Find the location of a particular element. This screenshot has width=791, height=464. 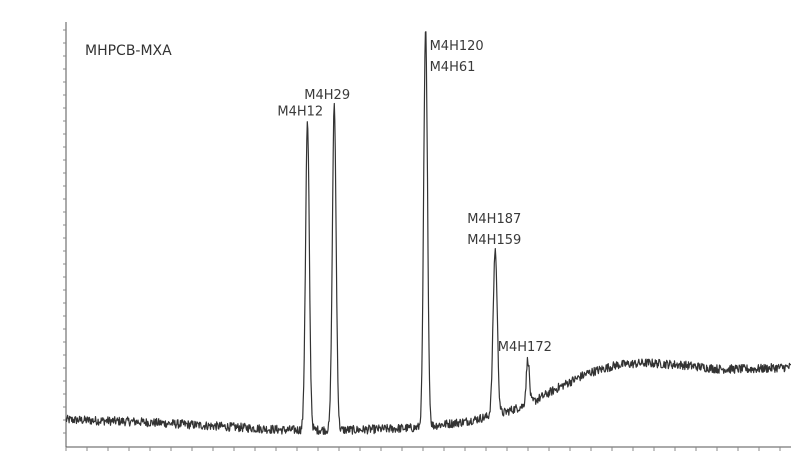

peak-label: M4H12 is located at coordinates (300, 111).